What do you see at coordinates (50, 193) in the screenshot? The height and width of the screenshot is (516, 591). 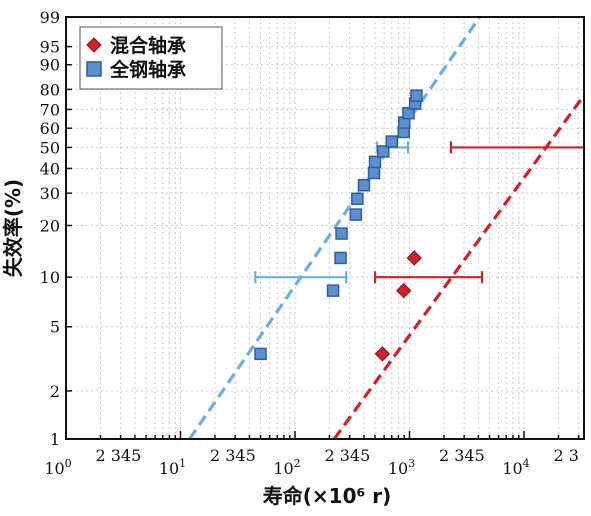 I see `y-tick-label: 30` at bounding box center [50, 193].